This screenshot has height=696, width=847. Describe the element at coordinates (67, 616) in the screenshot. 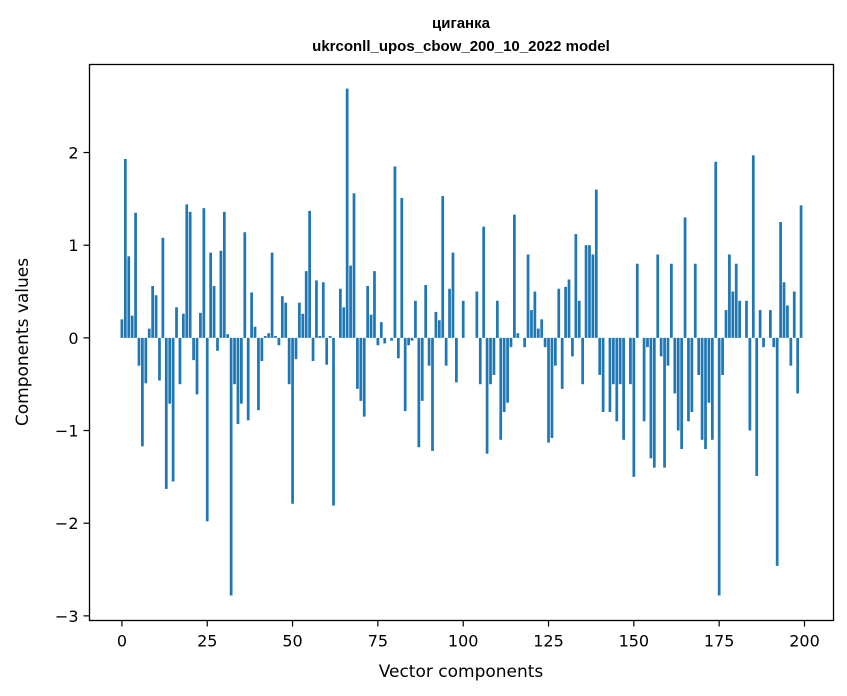

I see `y-tick-label: −3` at that location.